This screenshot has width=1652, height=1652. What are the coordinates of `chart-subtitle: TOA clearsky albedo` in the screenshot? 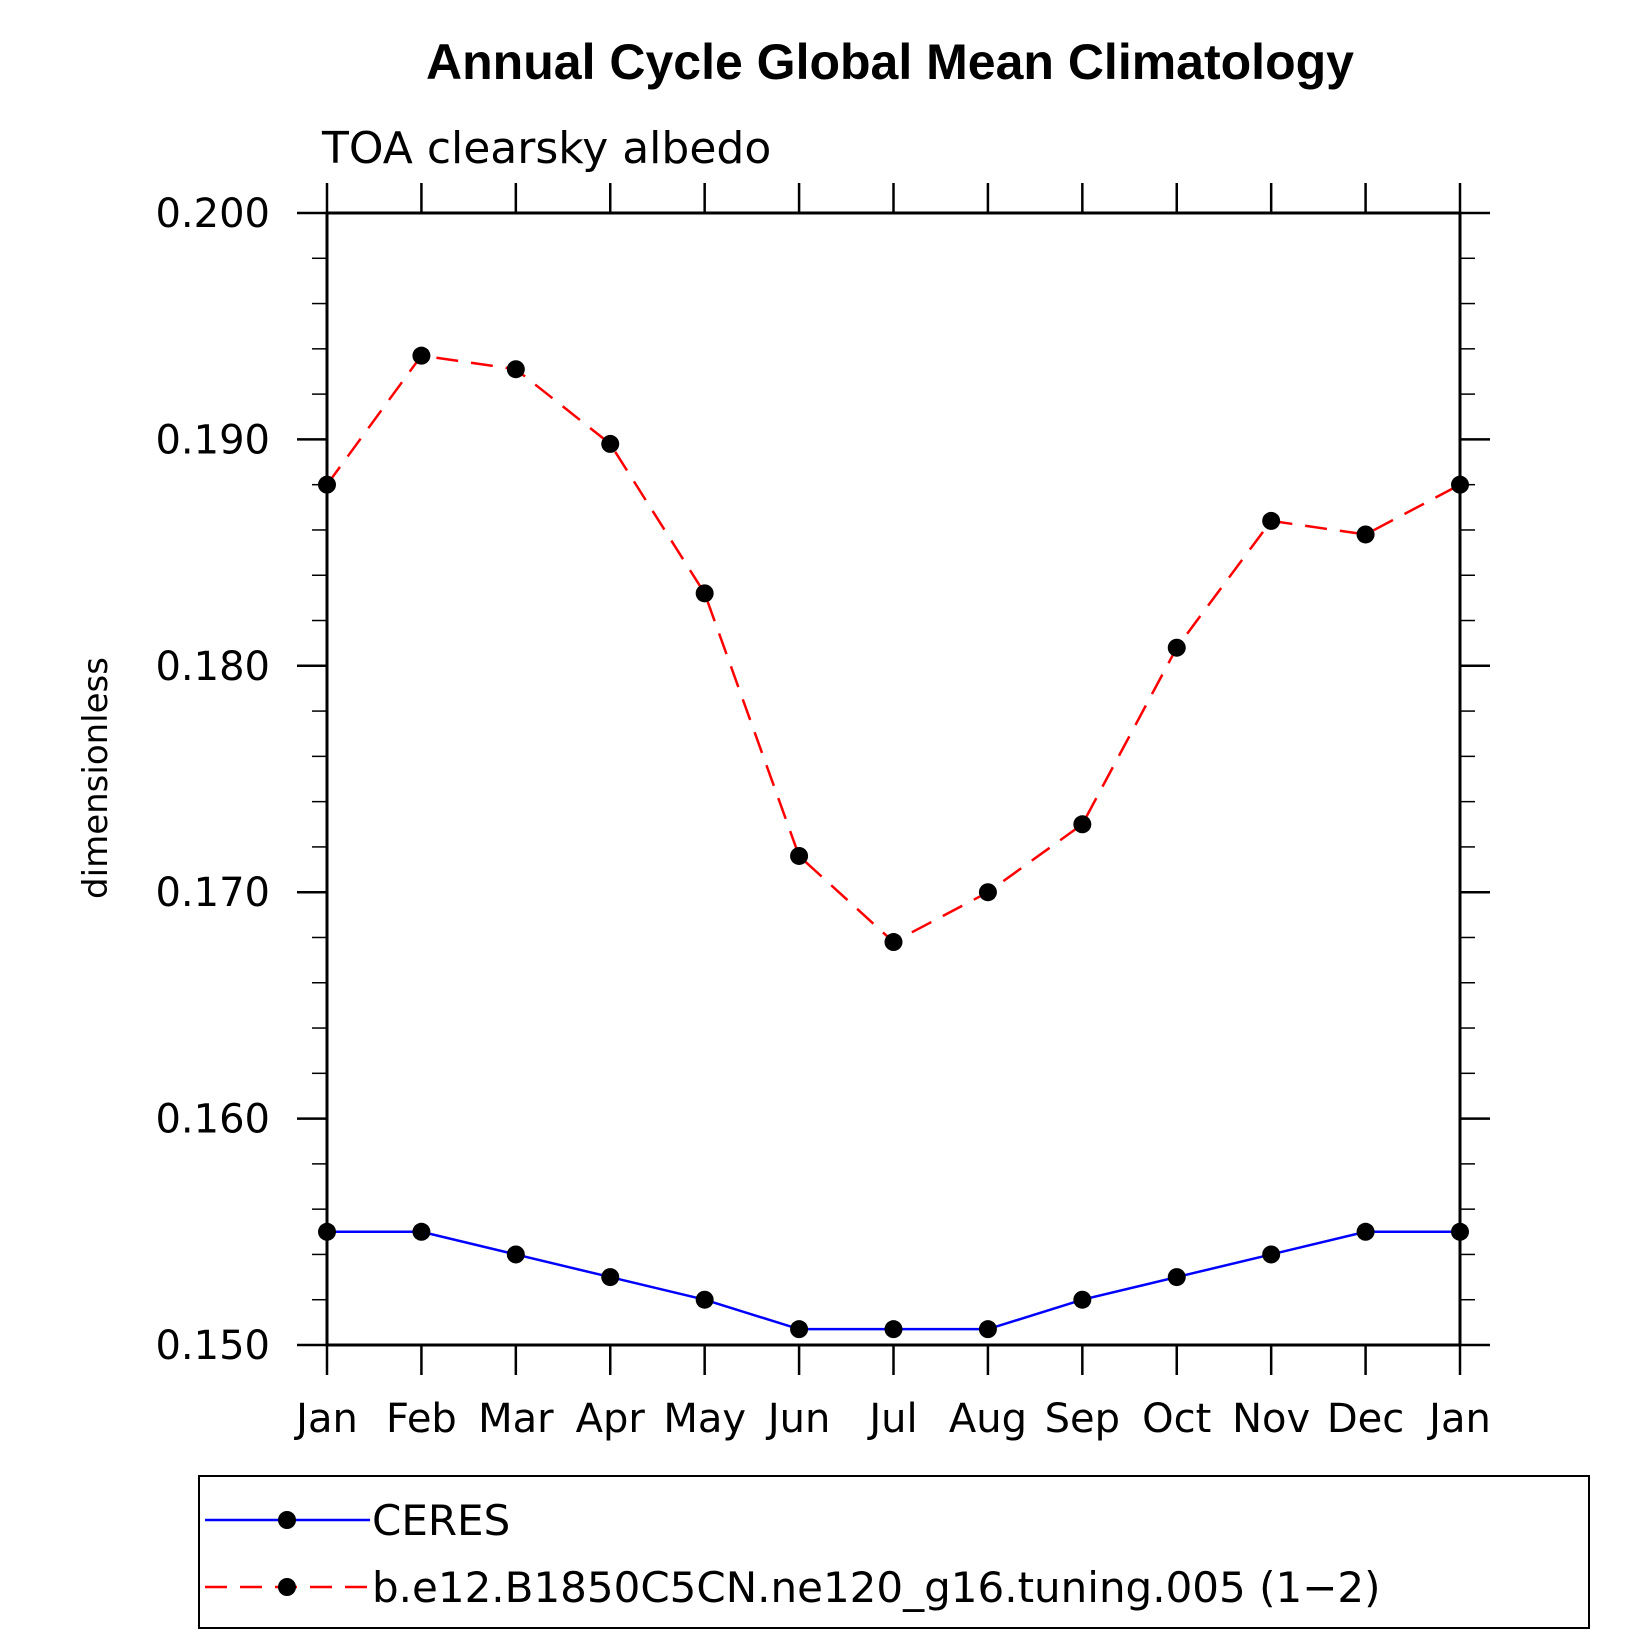 It's located at (546, 148).